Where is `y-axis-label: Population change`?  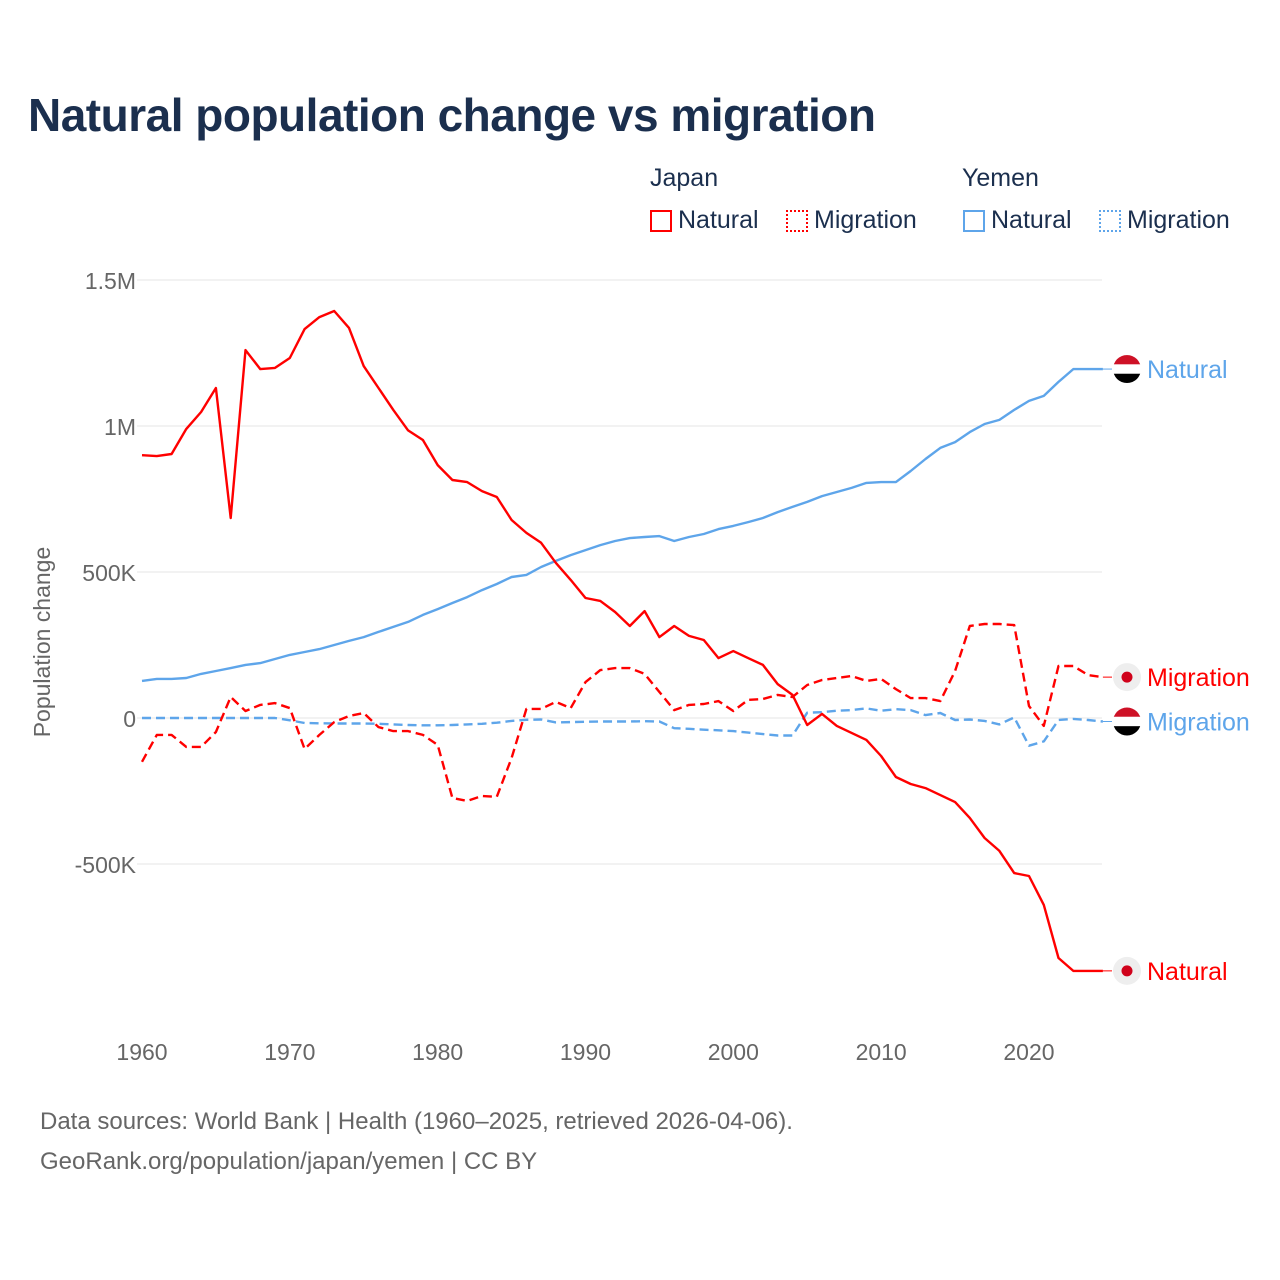 y-axis-label: Population change is located at coordinates (42, 642).